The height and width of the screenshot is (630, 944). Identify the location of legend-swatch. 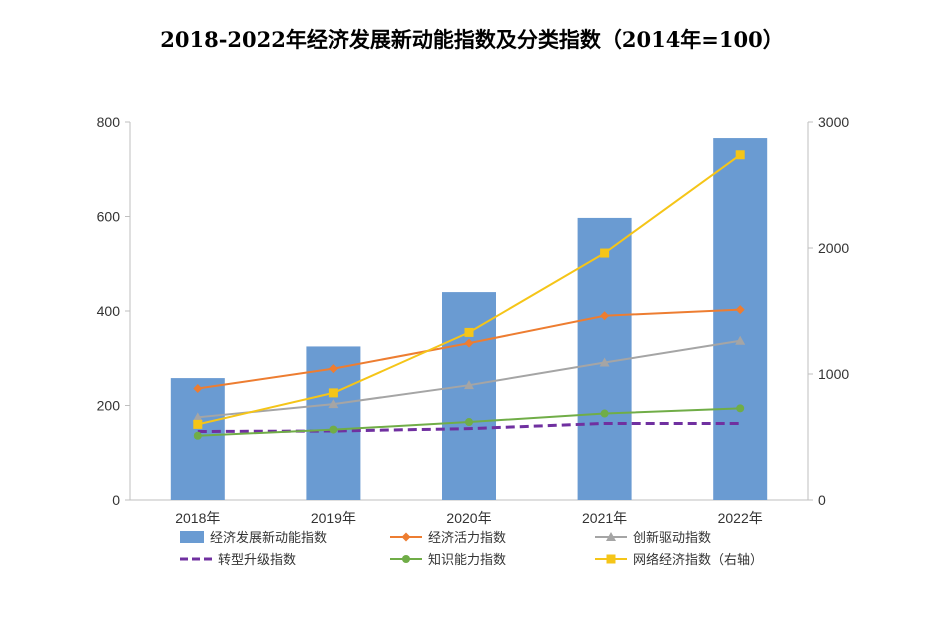
(192, 537).